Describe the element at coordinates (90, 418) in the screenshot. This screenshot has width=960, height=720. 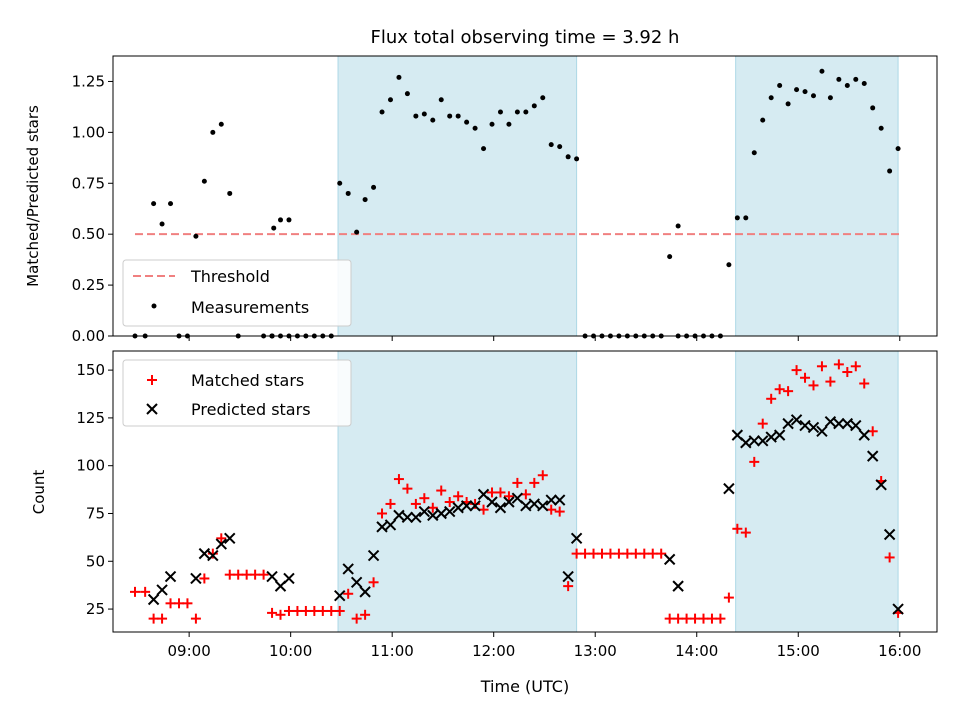
I see `bottom-ytick-label-4: 125` at that location.